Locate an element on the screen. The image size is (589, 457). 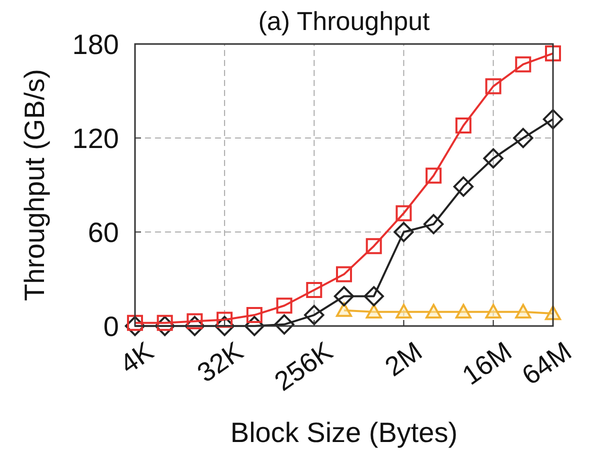
y-tick-label: 180 is located at coordinates (95, 44).